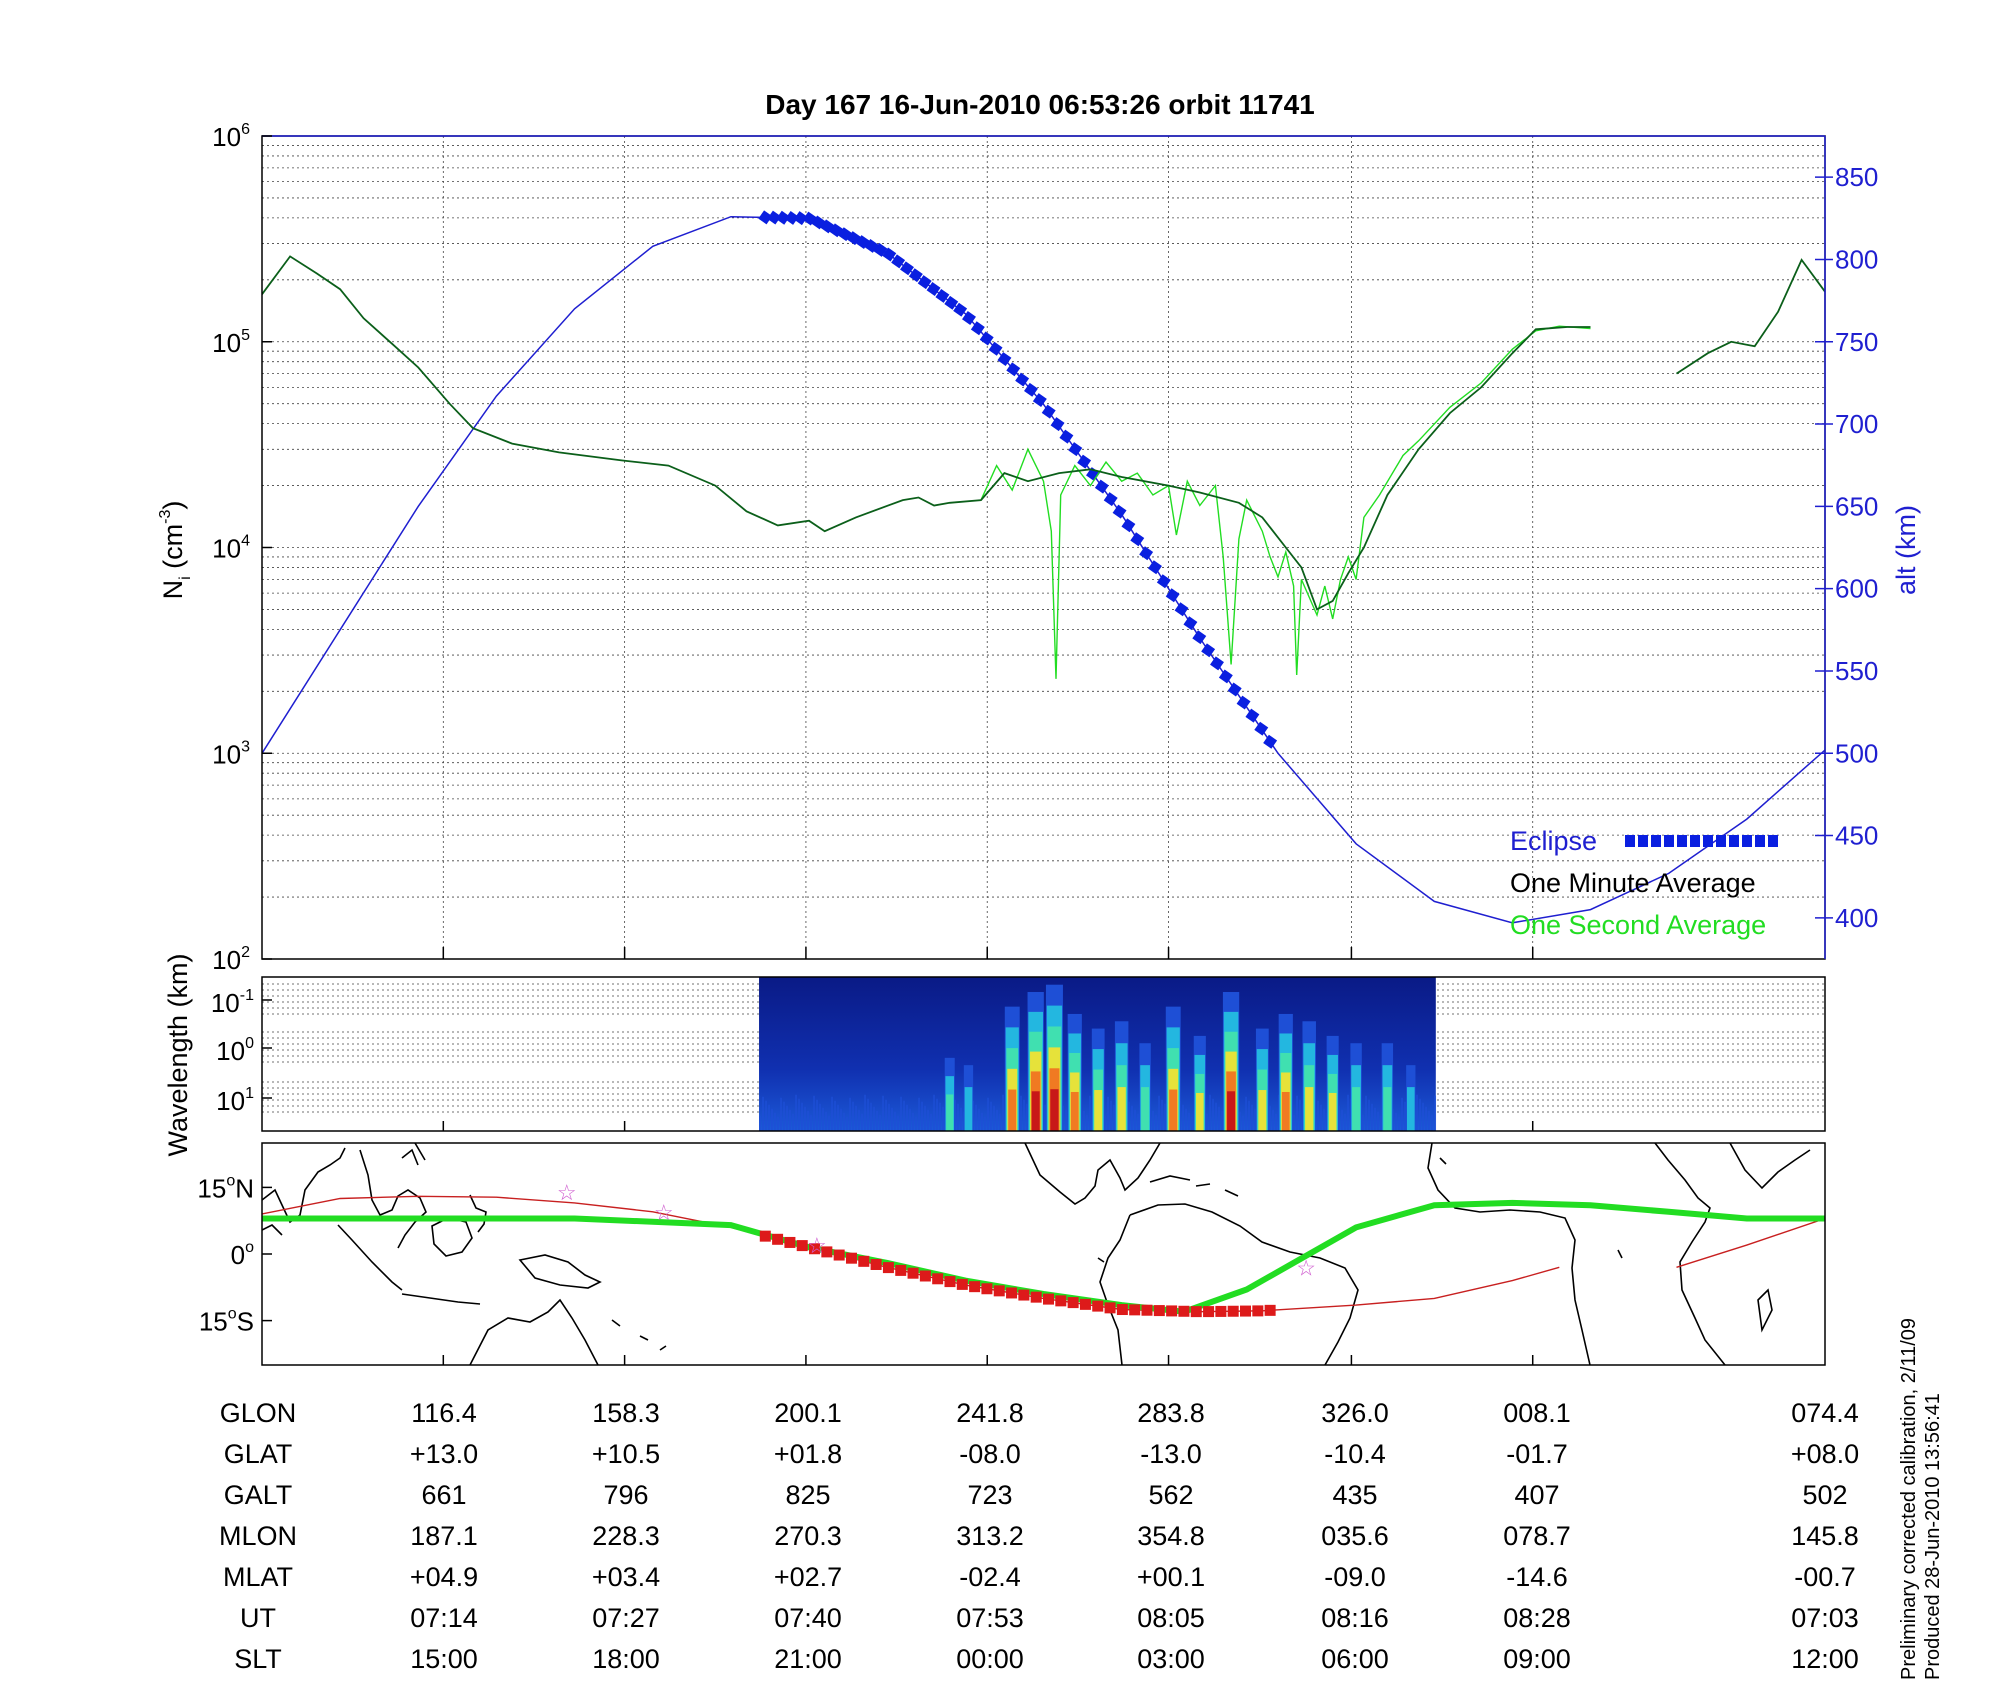  I want to click on table-cell: 03:00, so click(1171, 1659).